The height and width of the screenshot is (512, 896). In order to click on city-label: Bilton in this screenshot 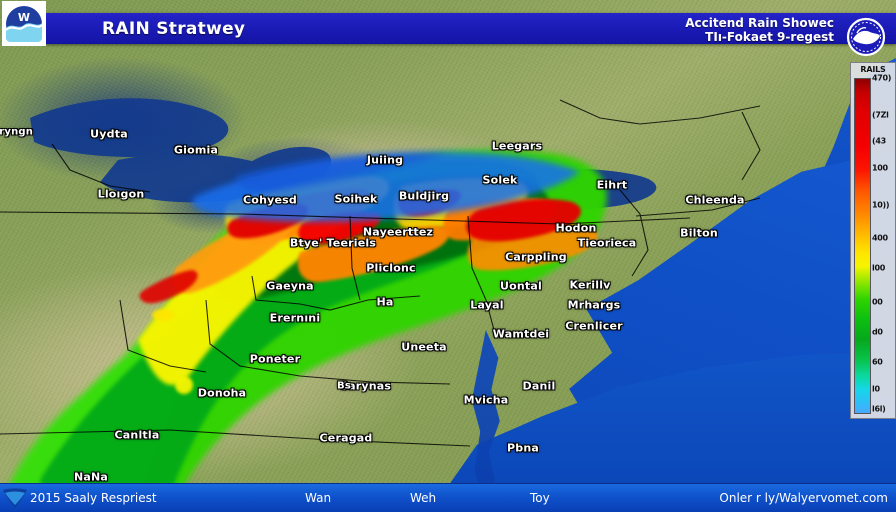, I will do `click(699, 233)`.